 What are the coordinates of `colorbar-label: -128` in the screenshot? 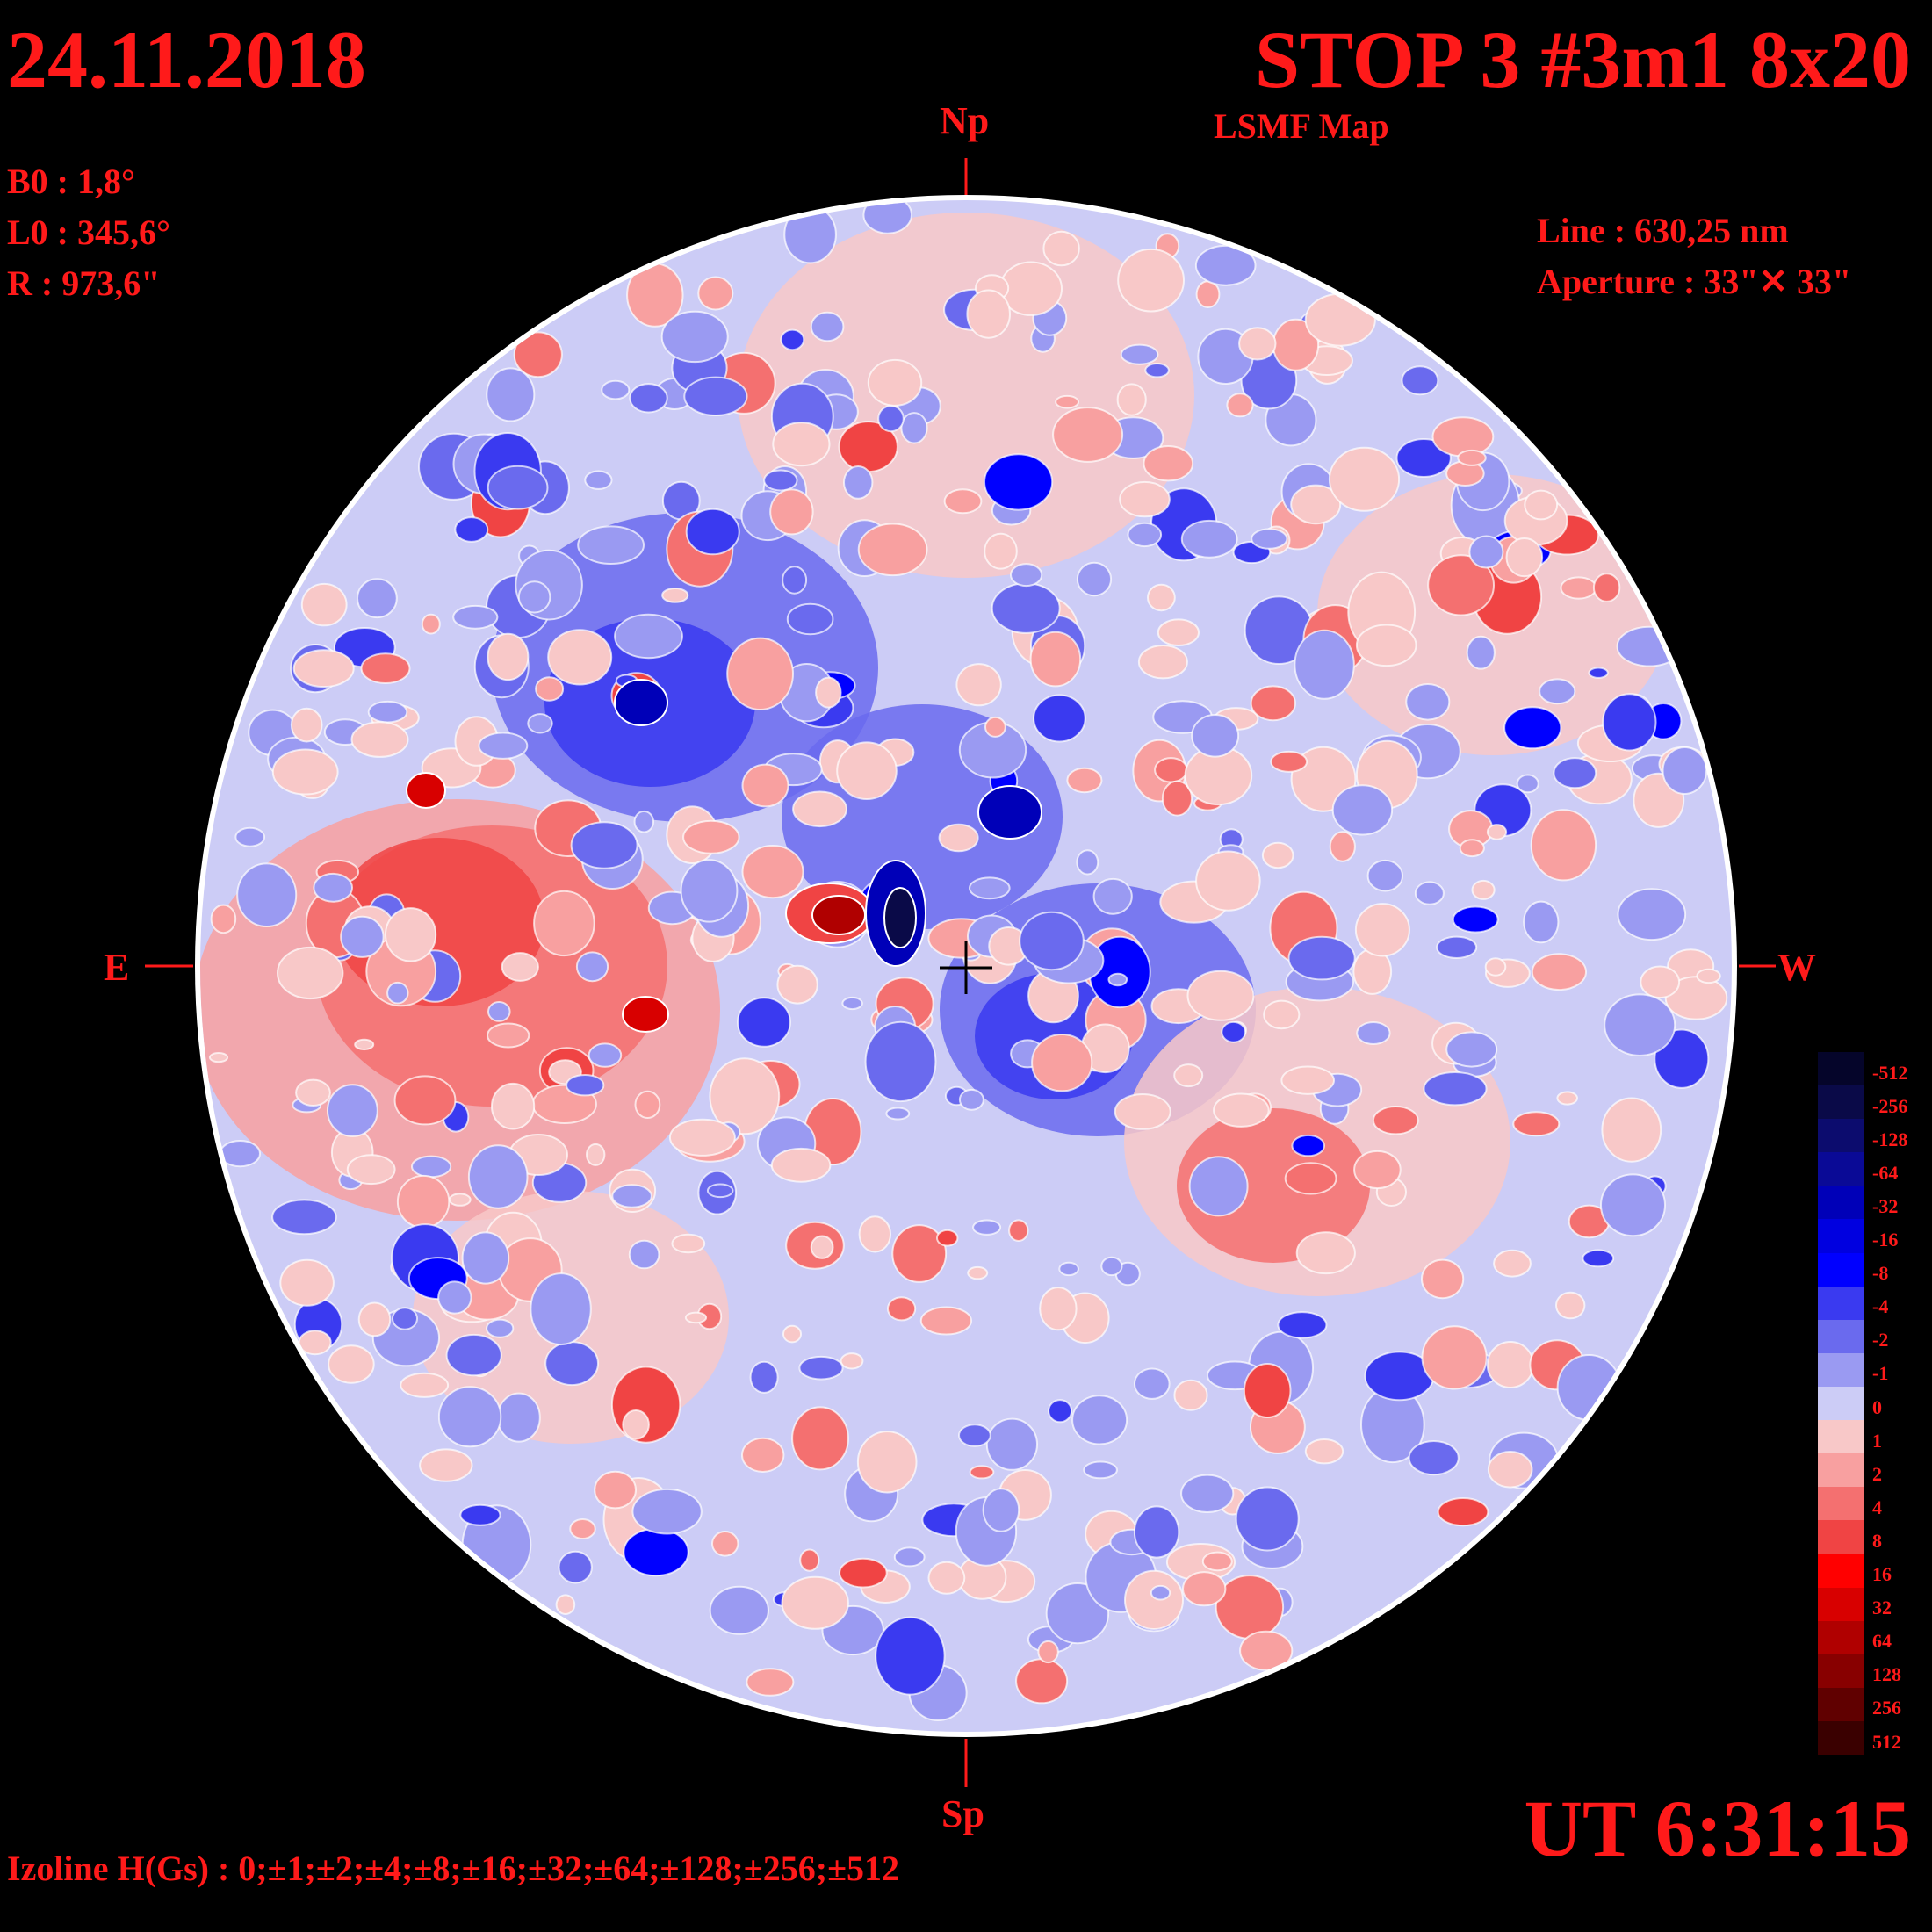 It's located at (1890, 1139).